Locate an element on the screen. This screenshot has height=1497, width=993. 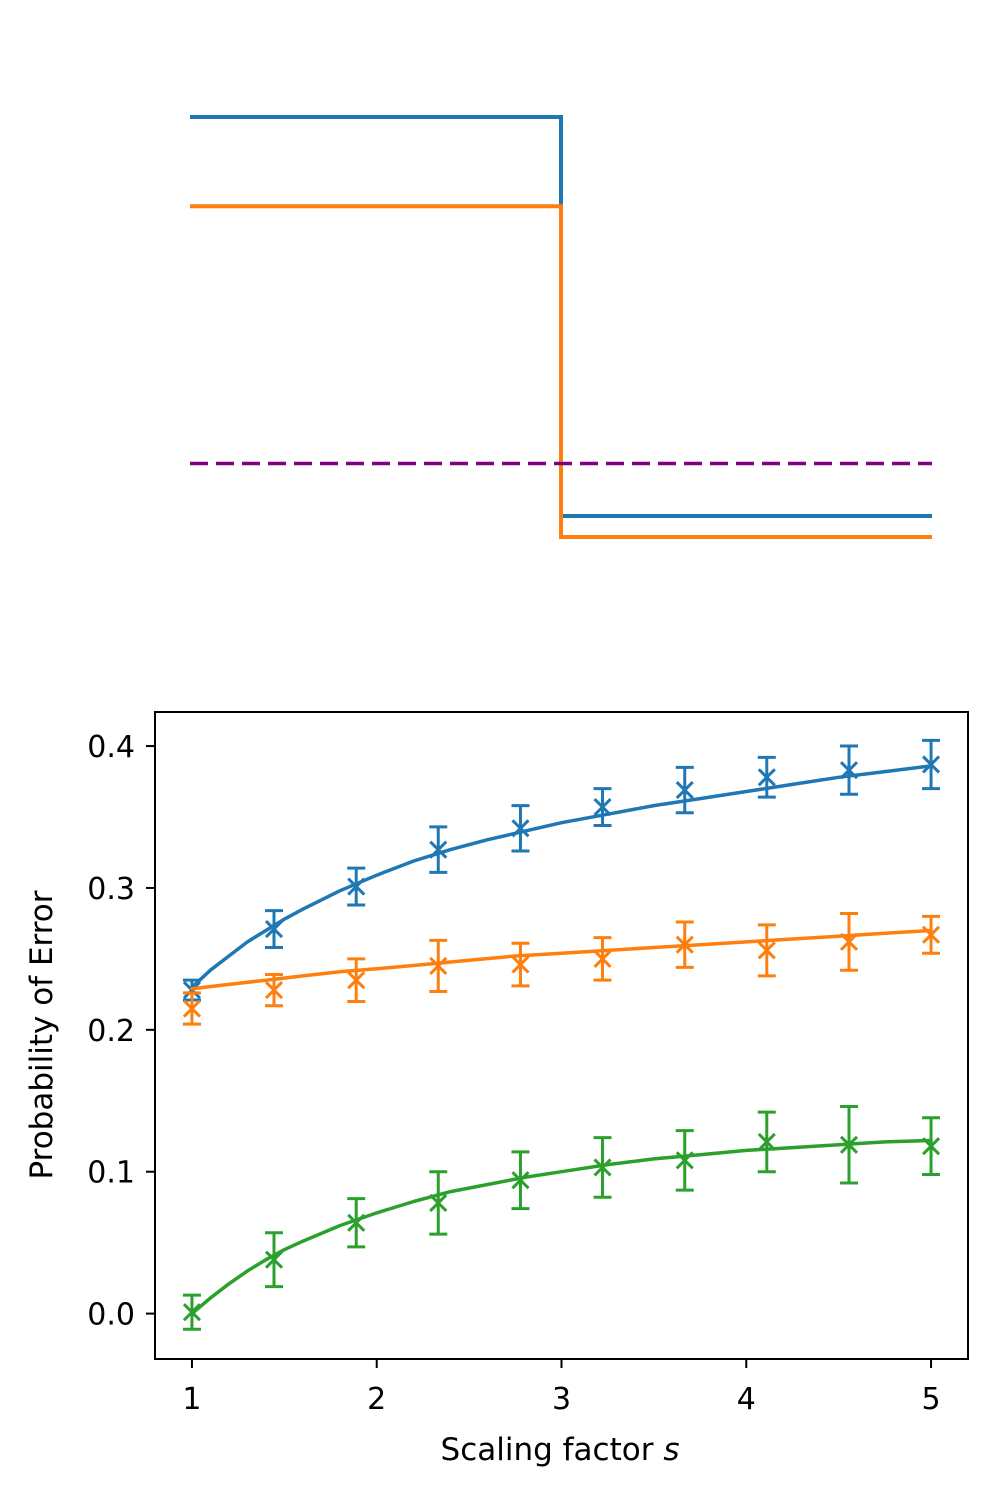
y-tick-label: 0.0 is located at coordinates (111, 1315).